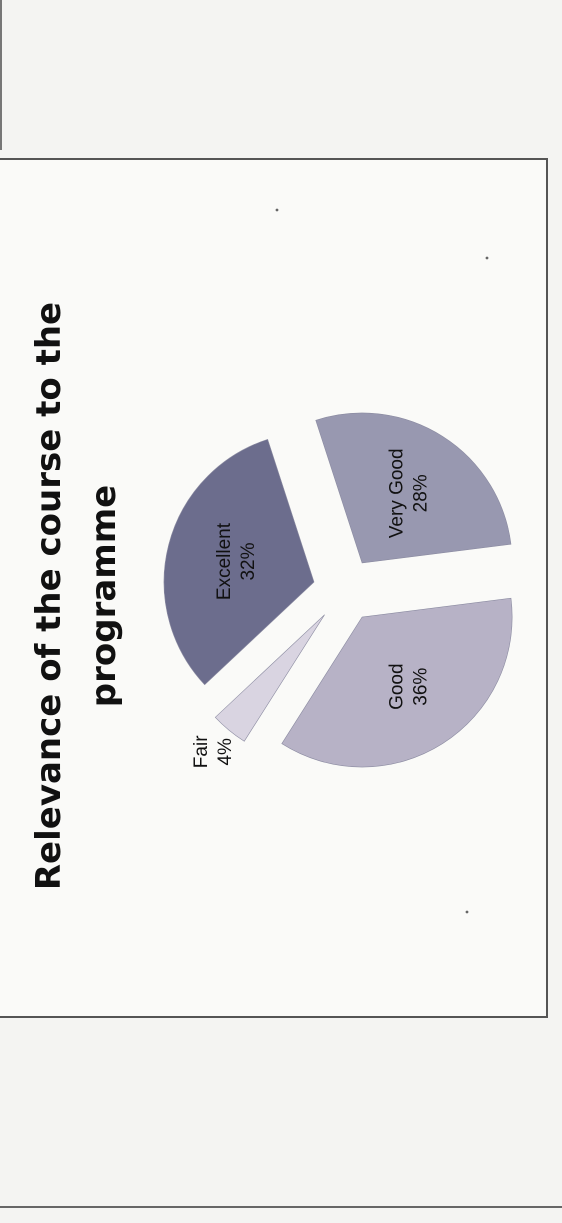 This screenshot has height=1223, width=562. What do you see at coordinates (396, 686) in the screenshot?
I see `pie-label-name: Good` at bounding box center [396, 686].